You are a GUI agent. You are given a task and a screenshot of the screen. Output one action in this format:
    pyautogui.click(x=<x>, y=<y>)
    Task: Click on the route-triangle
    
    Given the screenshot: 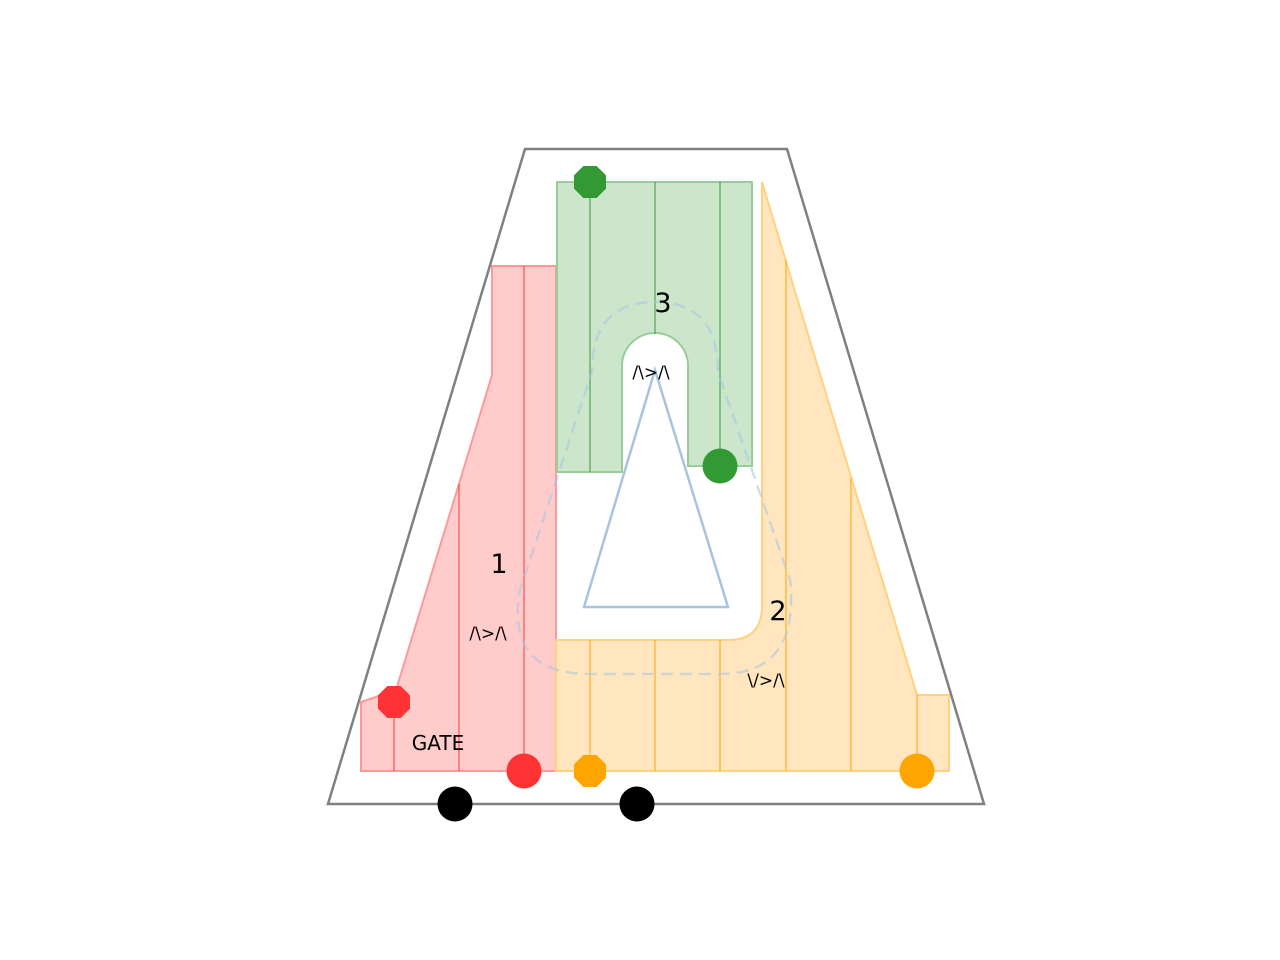 What is the action you would take?
    pyautogui.click(x=656, y=487)
    